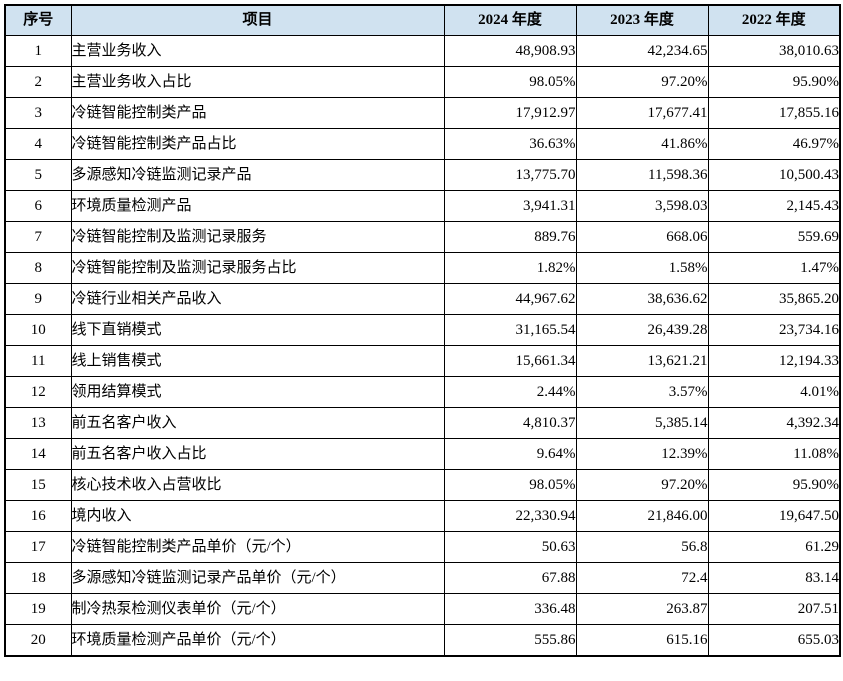  I want to click on value-2023-cell: 26,439.28, so click(642, 330).